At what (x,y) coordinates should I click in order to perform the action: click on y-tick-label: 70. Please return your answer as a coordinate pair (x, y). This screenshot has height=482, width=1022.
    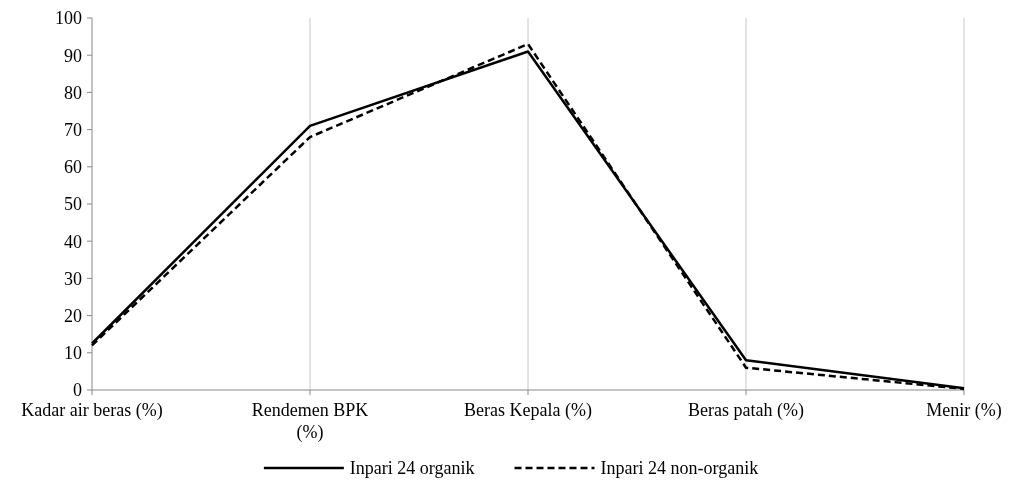
    Looking at the image, I should click on (73, 129).